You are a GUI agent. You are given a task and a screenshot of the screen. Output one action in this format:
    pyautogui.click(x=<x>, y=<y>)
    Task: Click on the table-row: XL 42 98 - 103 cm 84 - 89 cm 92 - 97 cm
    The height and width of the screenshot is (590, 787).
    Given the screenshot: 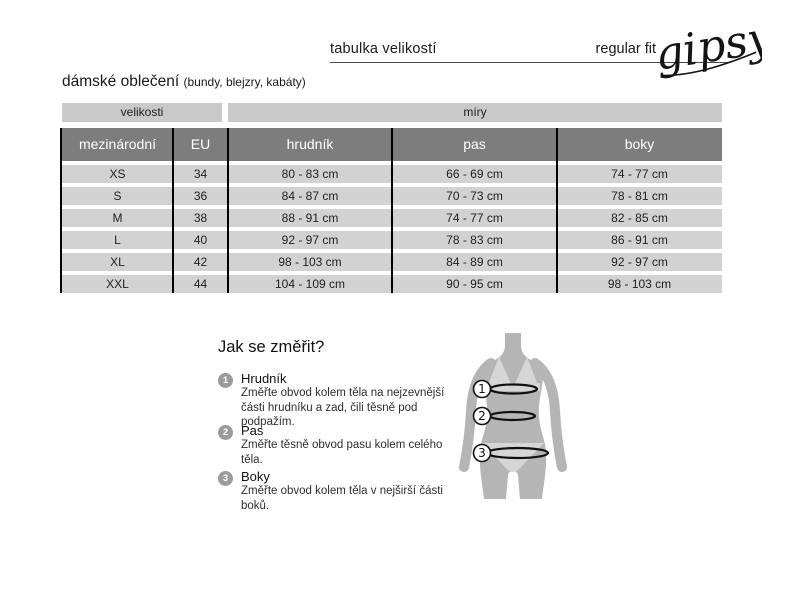 What is the action you would take?
    pyautogui.click(x=392, y=262)
    